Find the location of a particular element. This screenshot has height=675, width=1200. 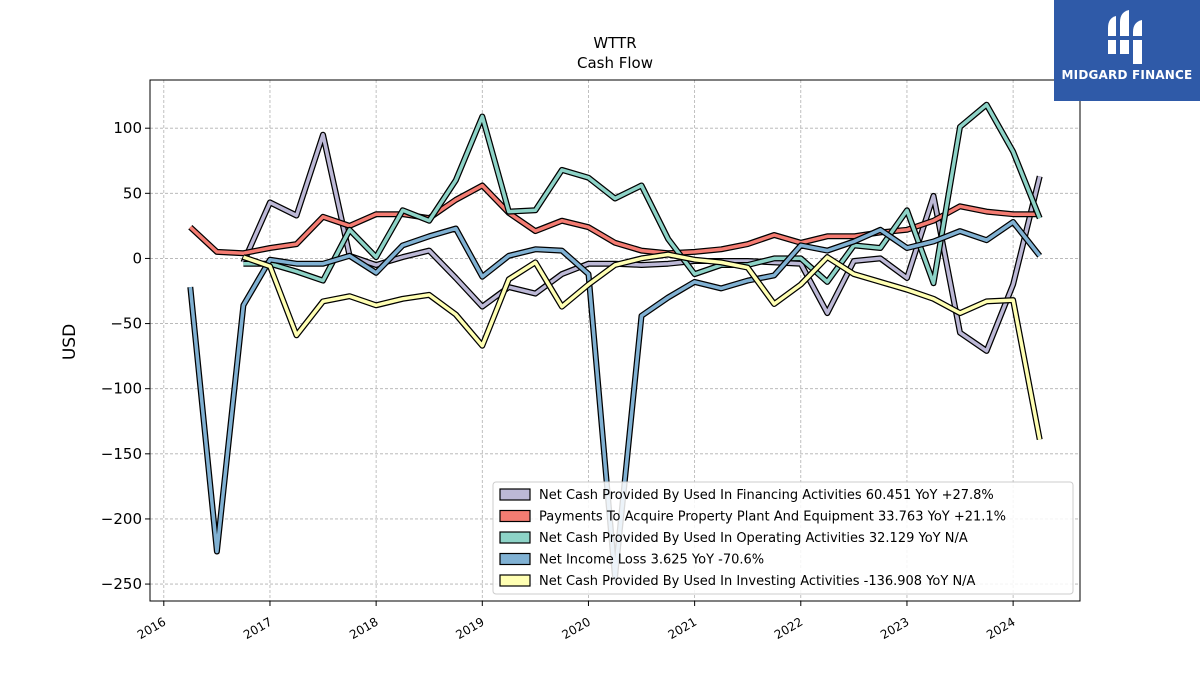

logo-text: MIDGARD FINANCE is located at coordinates (1127, 75).